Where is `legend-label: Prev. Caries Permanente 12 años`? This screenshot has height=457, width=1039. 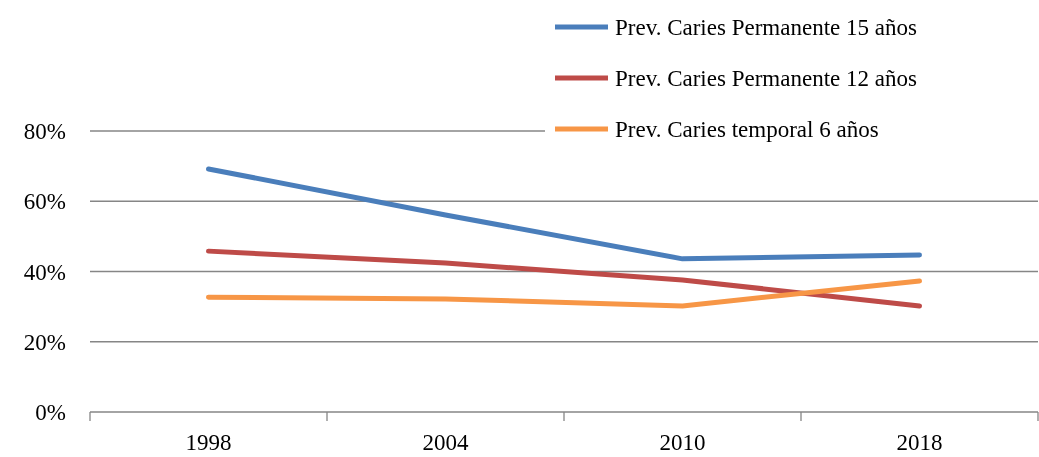
legend-label: Prev. Caries Permanente 12 años is located at coordinates (766, 79).